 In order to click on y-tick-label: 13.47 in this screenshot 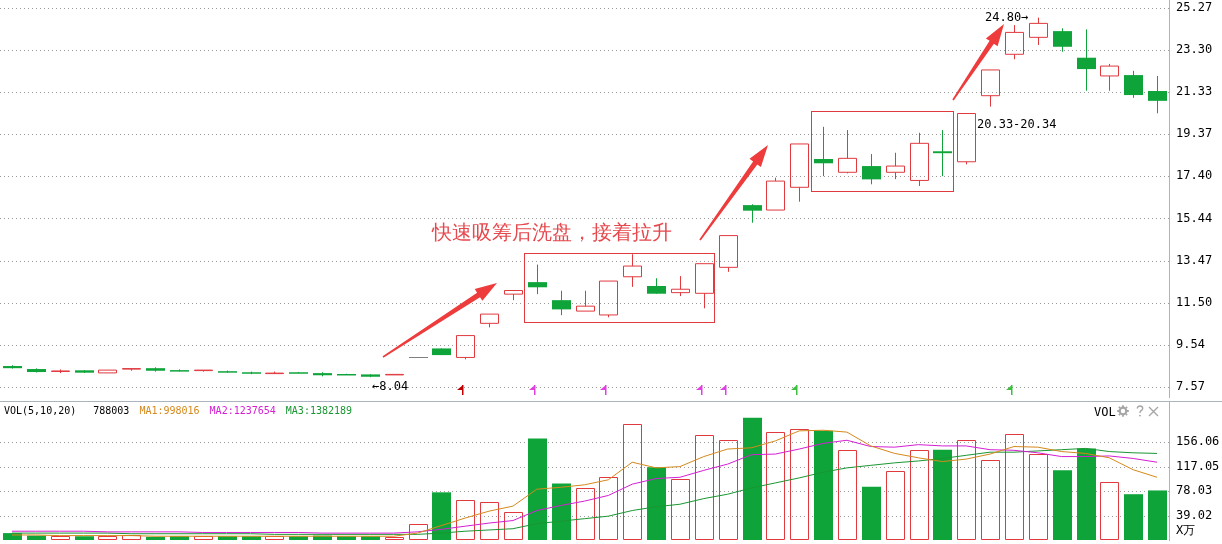, I will do `click(1194, 259)`.